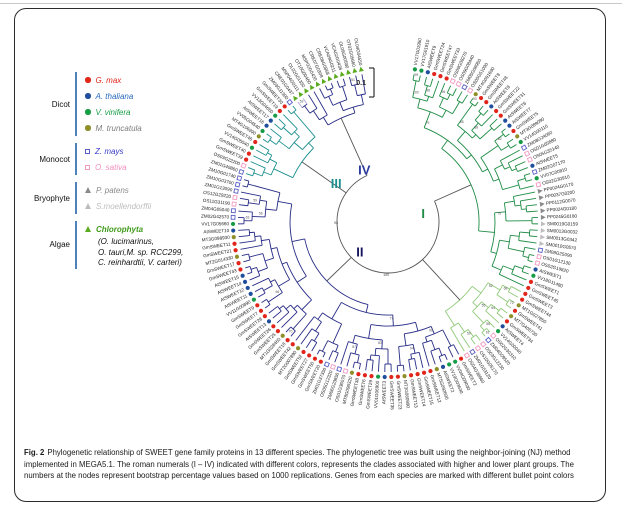 This screenshot has width=622, height=515. I want to click on leaf-label: VV01G06900, so click(376, 394).